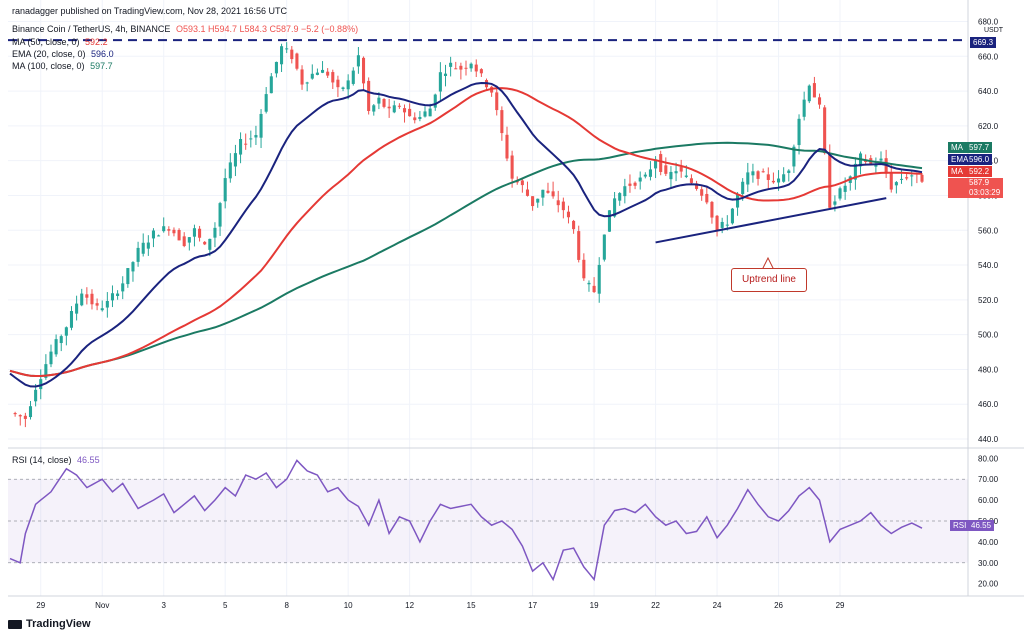 This screenshot has height=637, width=1024. I want to click on tag-value: 592.2, so click(979, 171).